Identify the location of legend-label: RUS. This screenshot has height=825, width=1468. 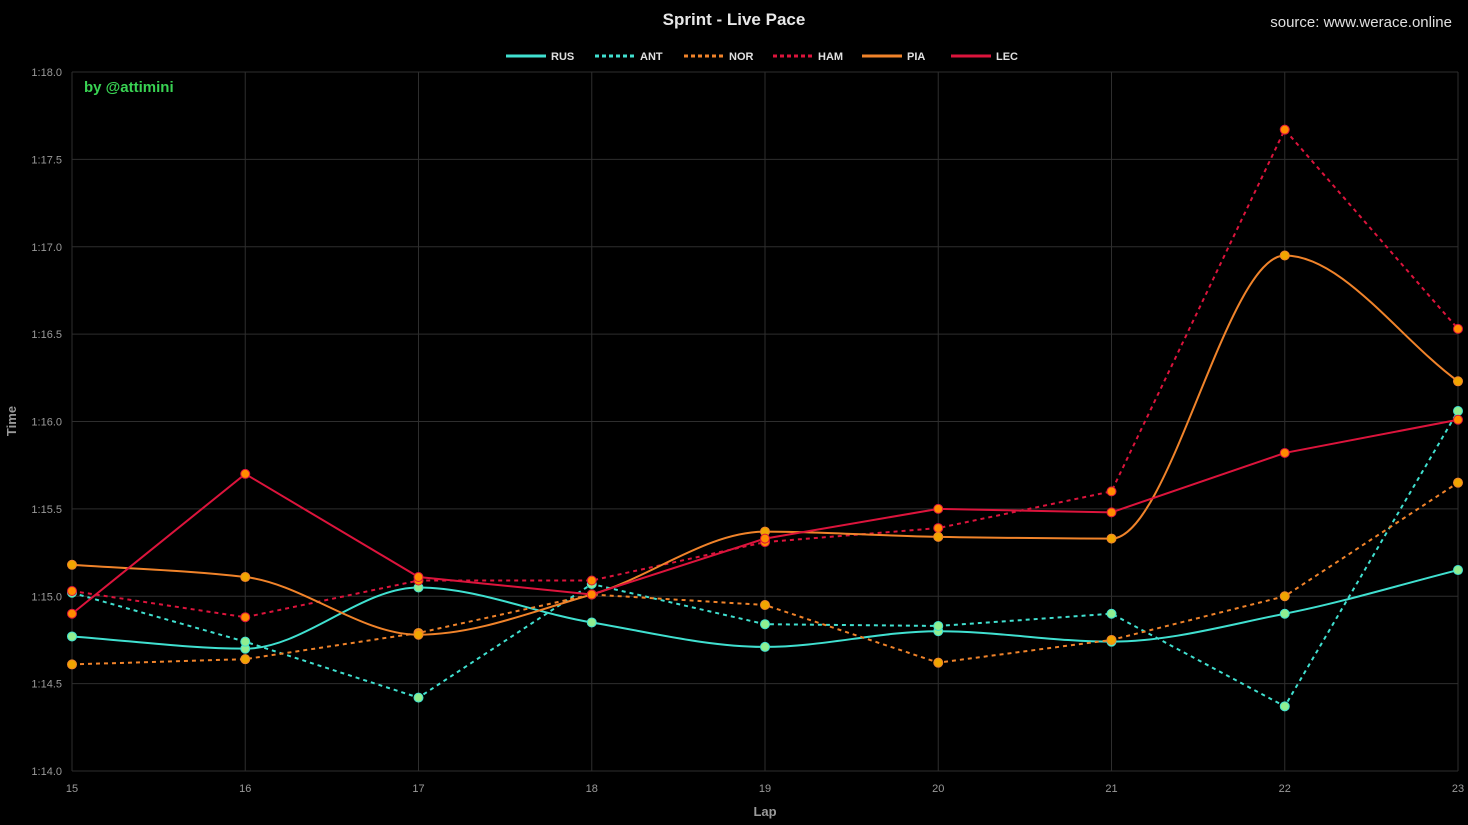
(562, 57).